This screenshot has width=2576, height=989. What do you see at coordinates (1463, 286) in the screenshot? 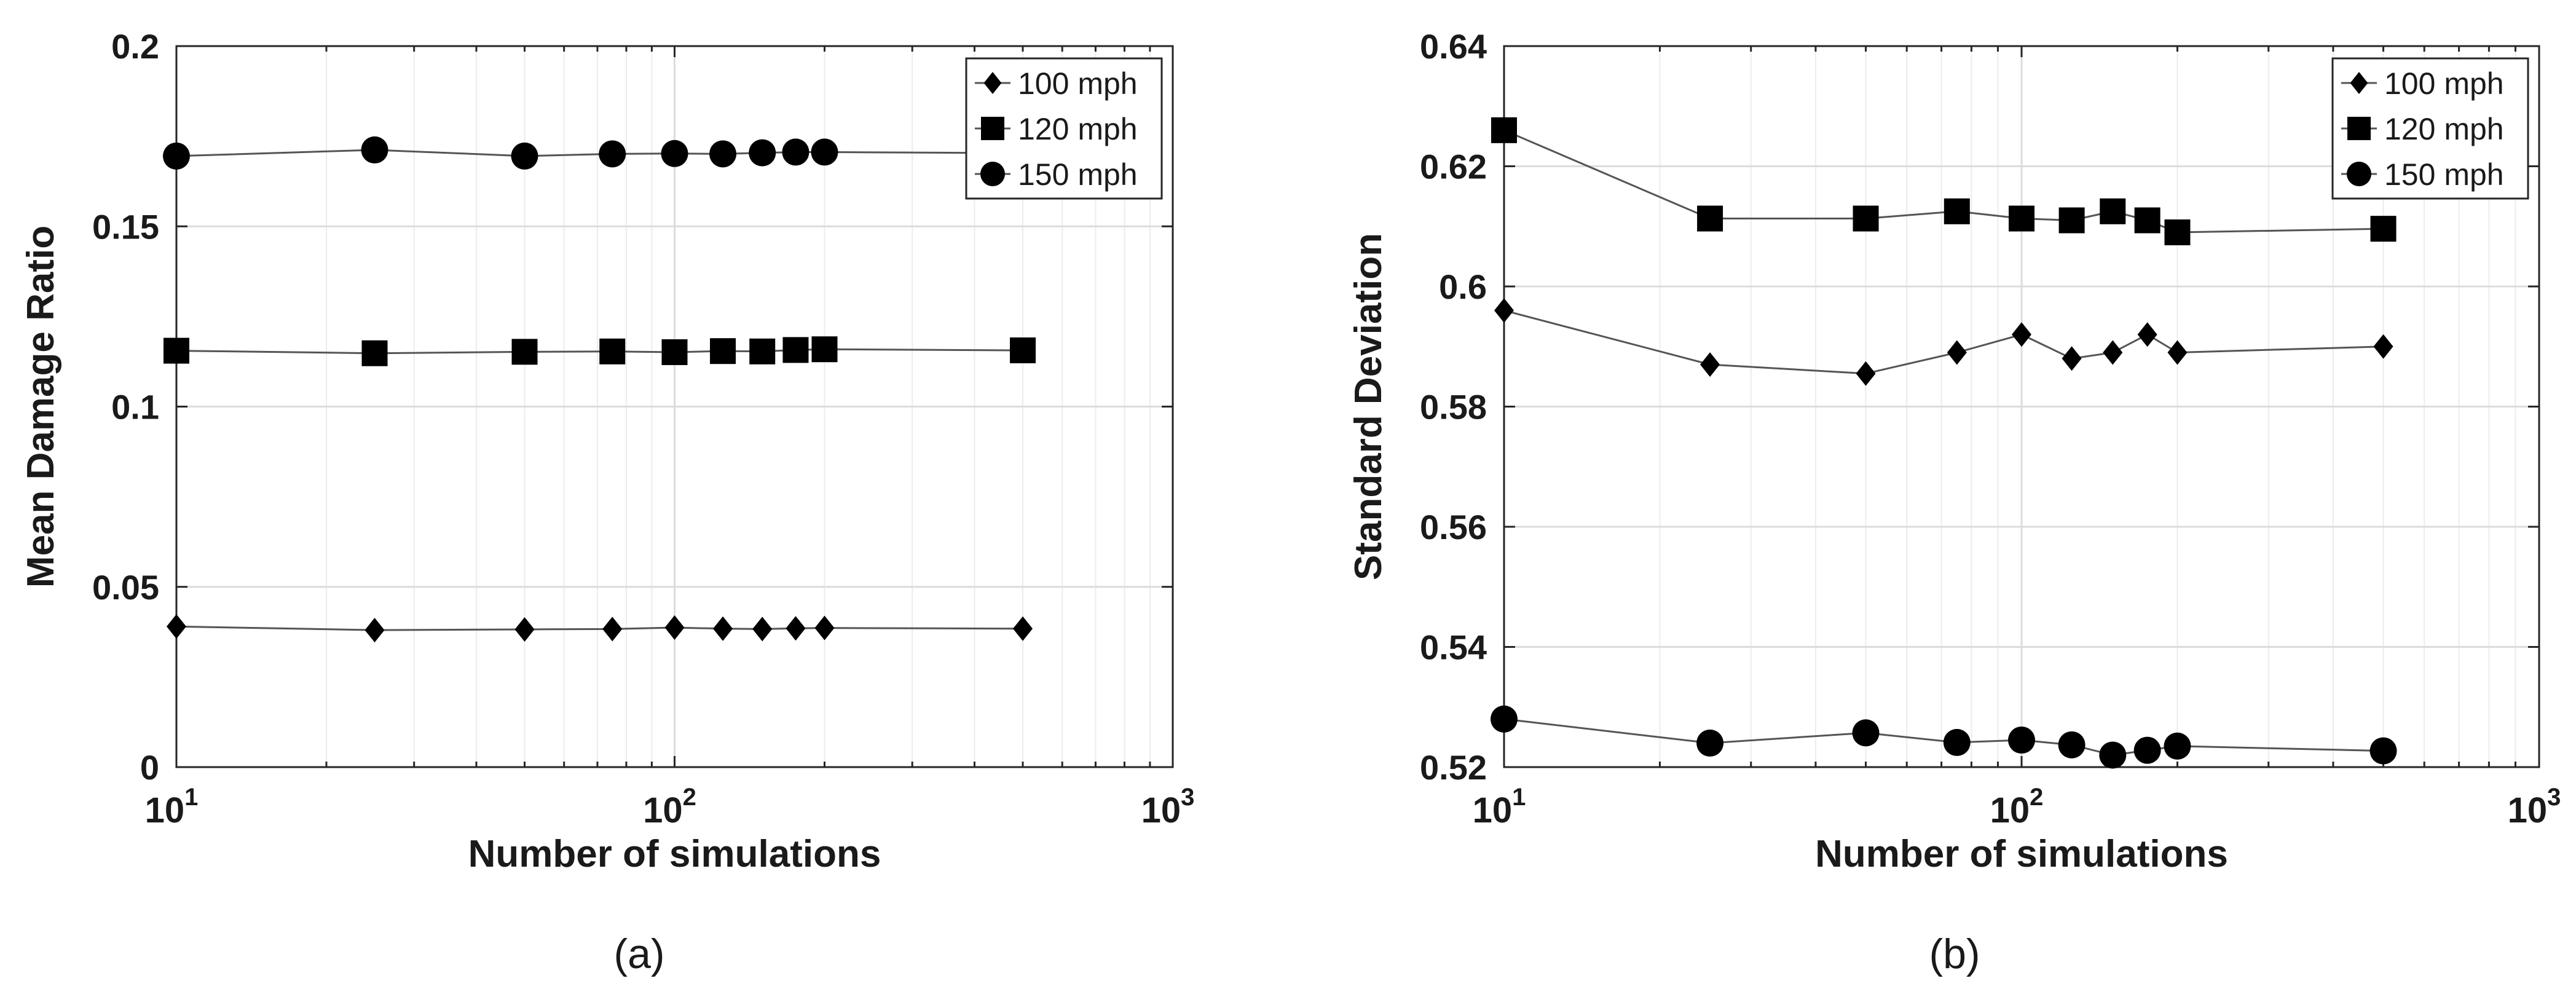
I see `chart-b-y-tick-label: 0.6` at bounding box center [1463, 286].